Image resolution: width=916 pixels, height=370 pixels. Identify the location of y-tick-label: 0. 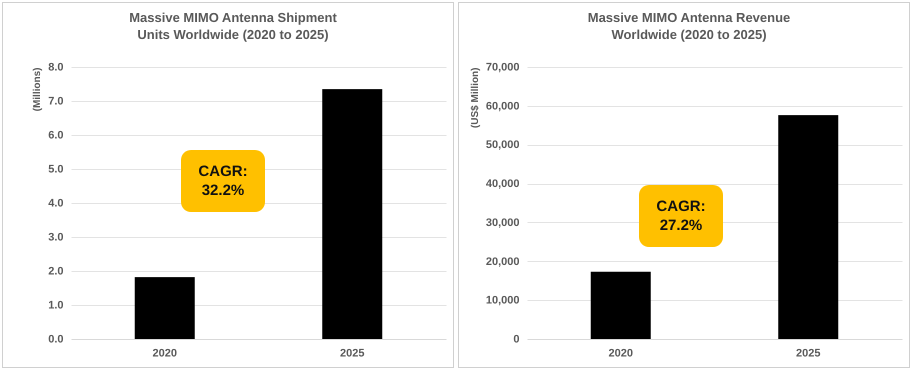
(516, 340).